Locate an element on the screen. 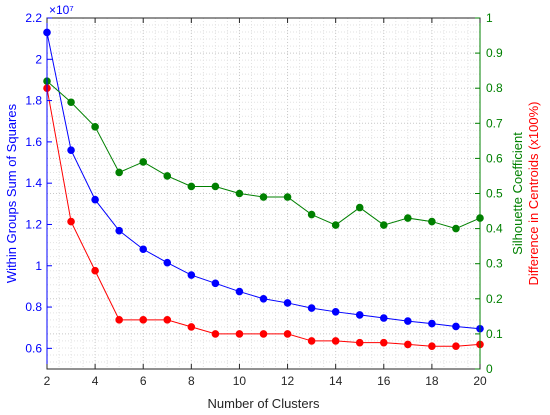 The height and width of the screenshot is (415, 550). right-axis: 0 0.1 0.2 0.3 0.4 0.5 0.6 0.7 0.8 0.9 1 is located at coordinates (489, 193).